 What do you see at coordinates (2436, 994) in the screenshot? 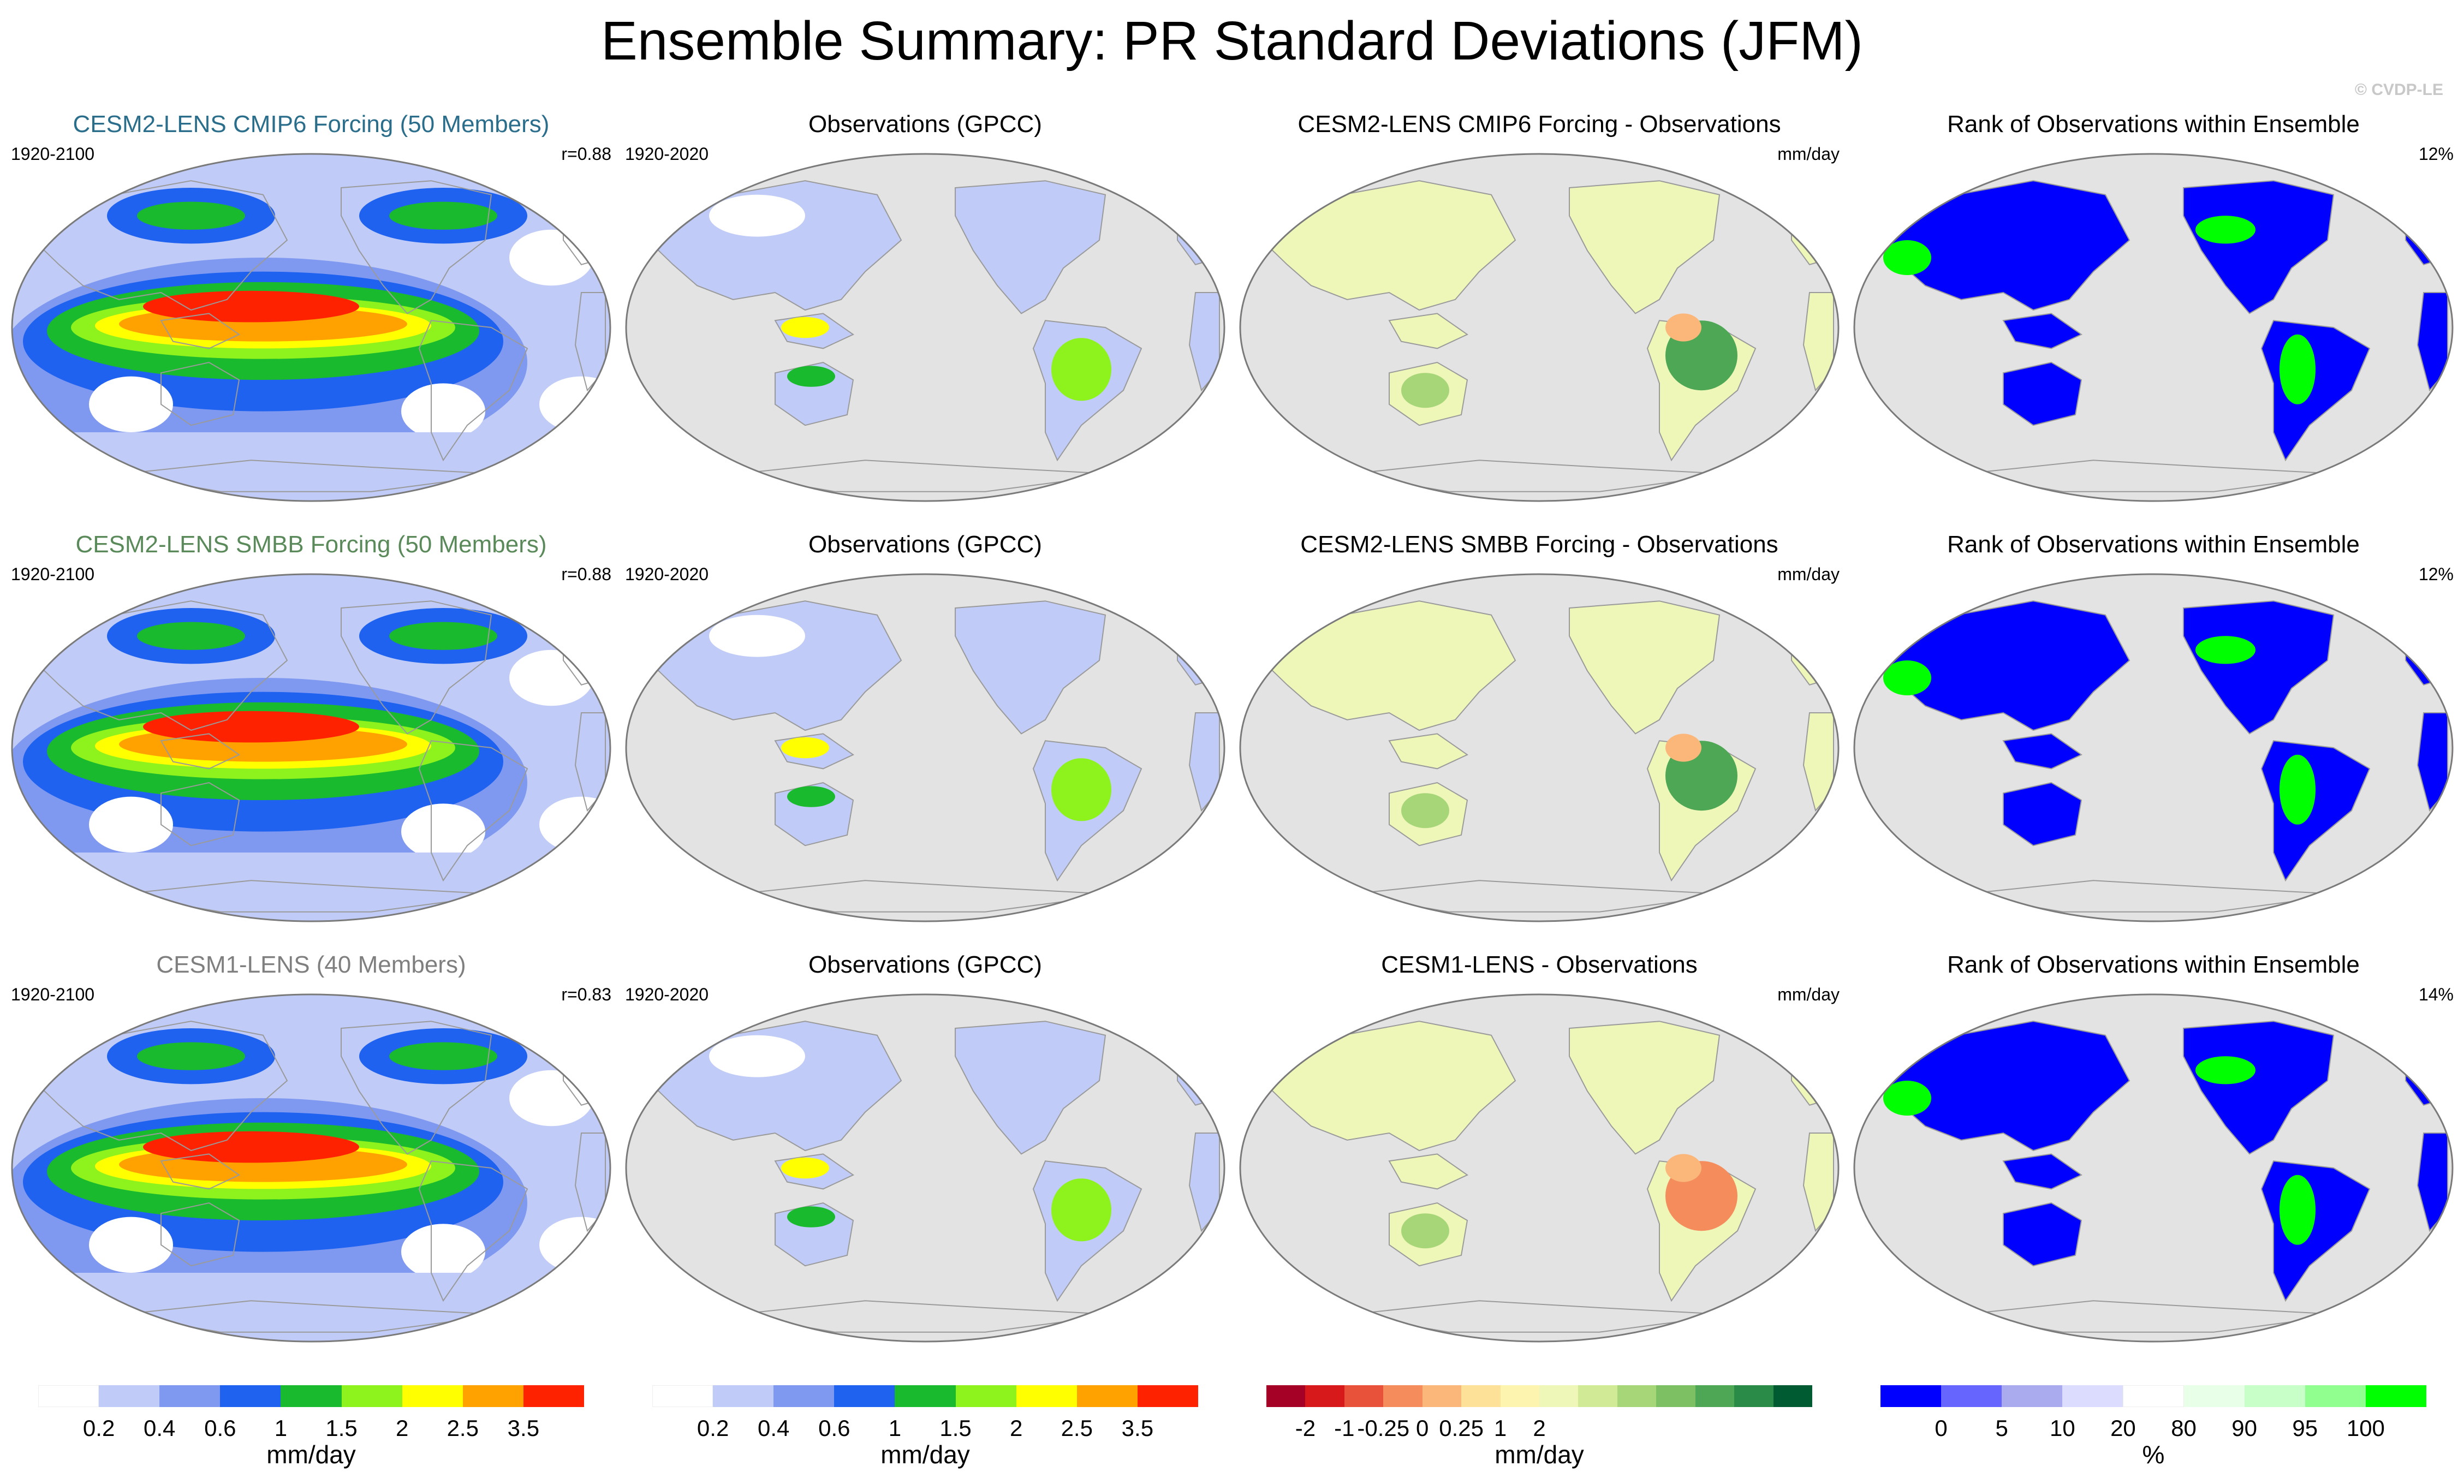
I see `rank-percent: 14%` at bounding box center [2436, 994].